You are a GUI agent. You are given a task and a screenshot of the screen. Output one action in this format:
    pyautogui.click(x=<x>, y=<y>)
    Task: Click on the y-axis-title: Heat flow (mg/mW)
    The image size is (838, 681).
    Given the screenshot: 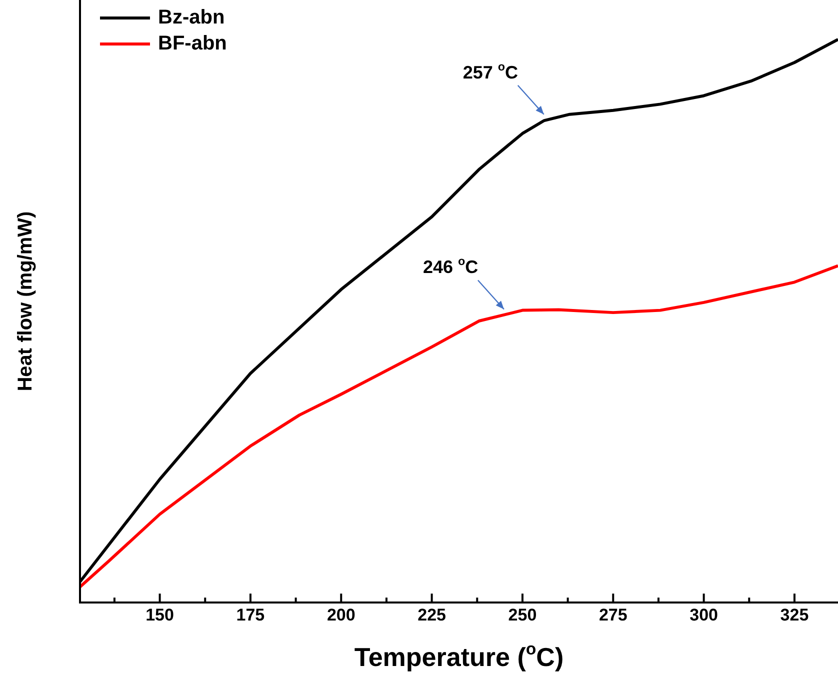 What is the action you would take?
    pyautogui.click(x=25, y=301)
    